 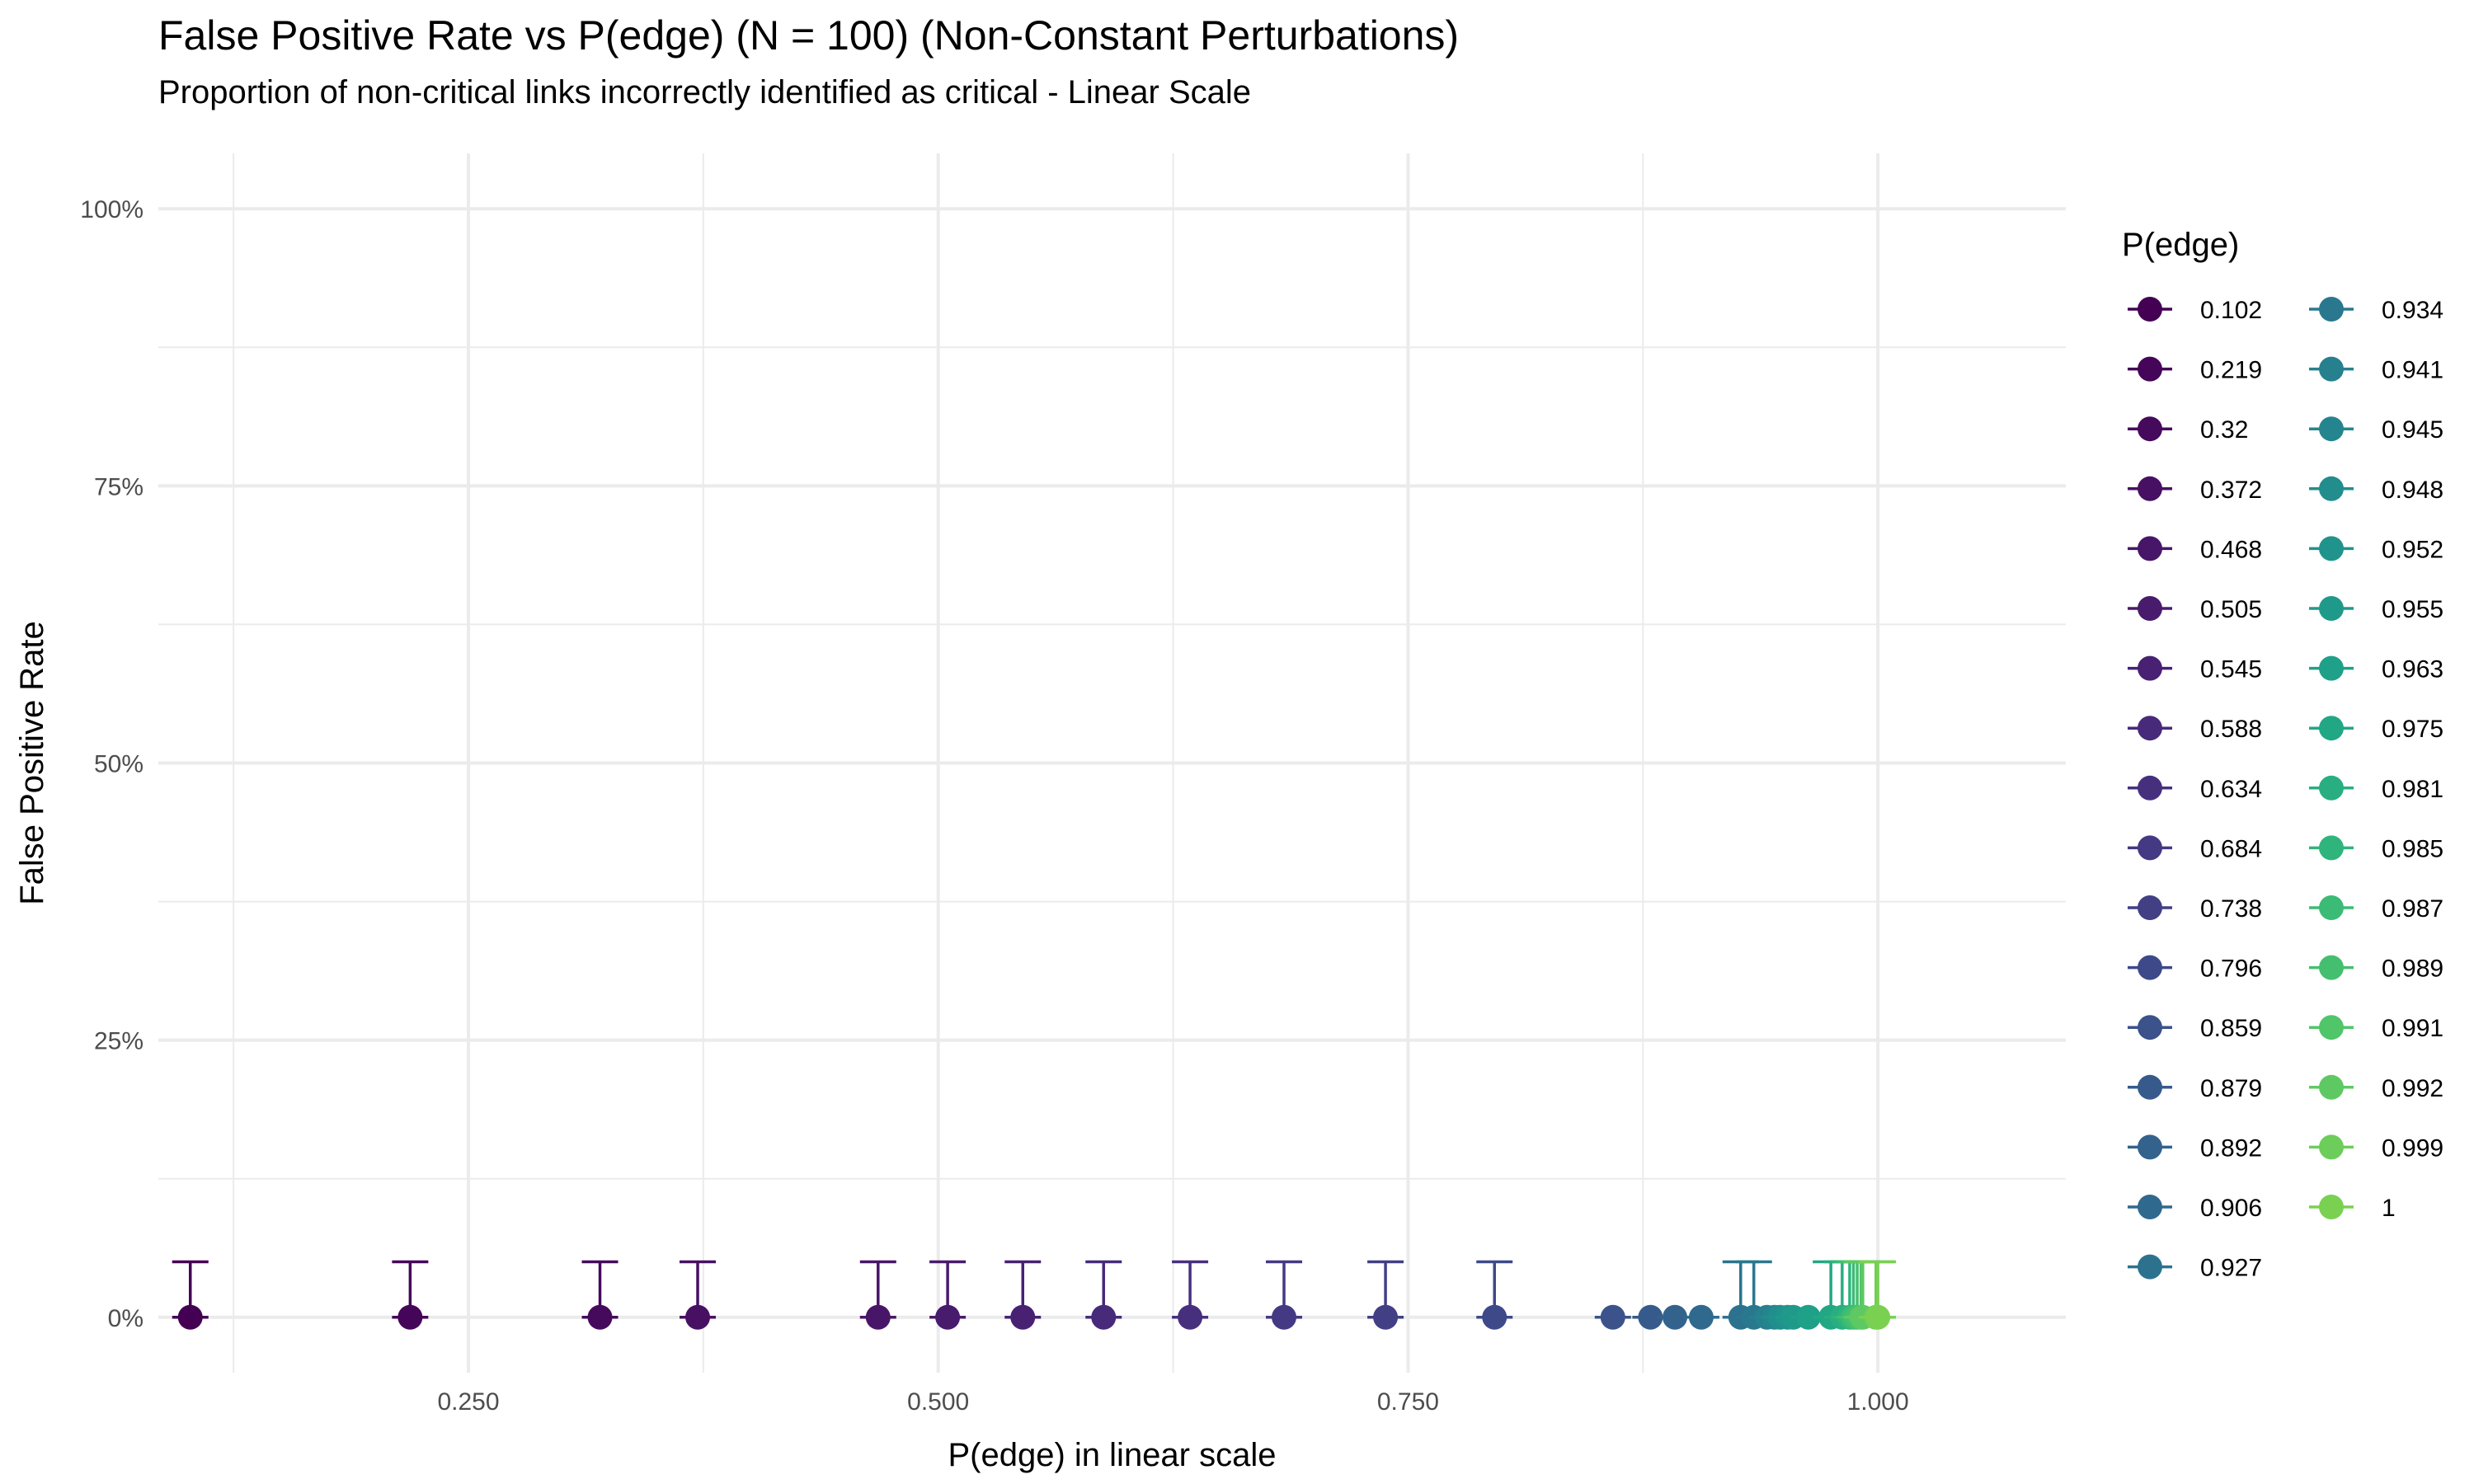 I want to click on legend-item: 1, so click(x=2352, y=1208).